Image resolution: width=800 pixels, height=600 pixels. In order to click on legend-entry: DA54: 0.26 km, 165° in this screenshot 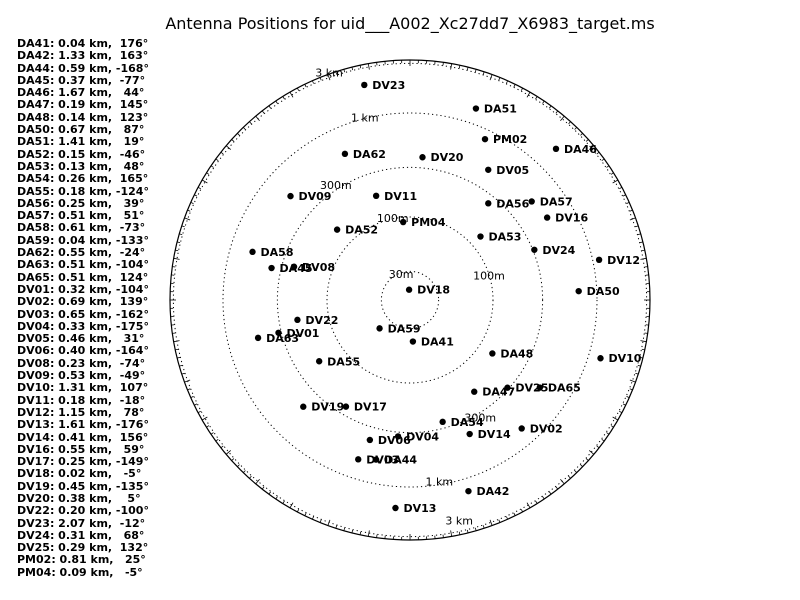, I will do `click(83, 179)`.